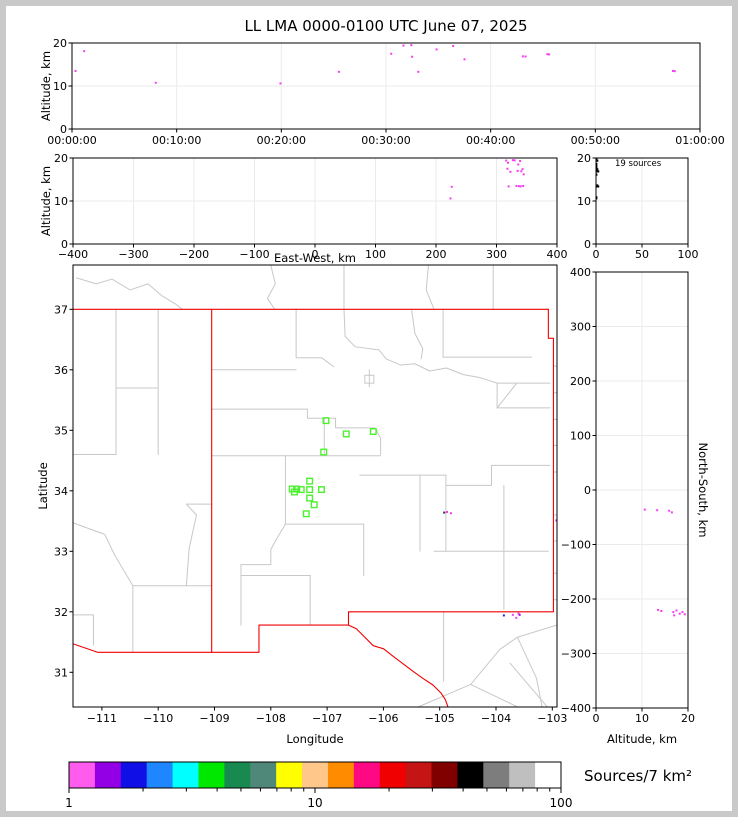  Describe the element at coordinates (176, 140) in the screenshot. I see `x-tick-label: 00:10:00` at that location.